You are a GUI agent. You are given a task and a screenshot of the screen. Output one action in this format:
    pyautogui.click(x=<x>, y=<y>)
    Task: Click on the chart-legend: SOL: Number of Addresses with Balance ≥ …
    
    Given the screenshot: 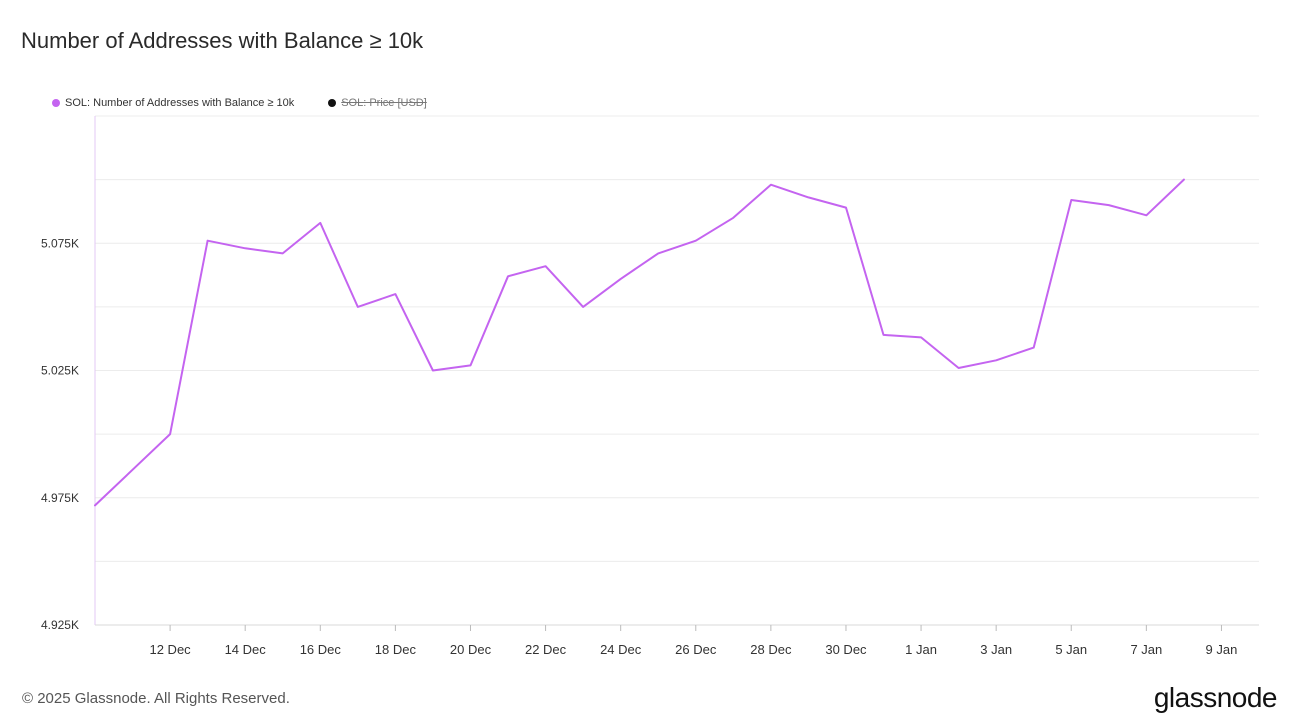 What is the action you would take?
    pyautogui.click(x=256, y=103)
    